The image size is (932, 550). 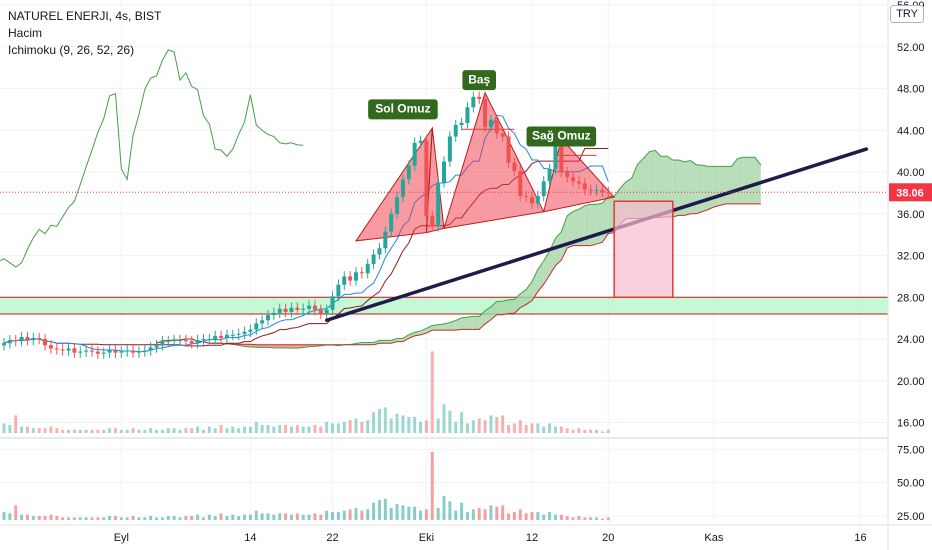 I want to click on target-box, so click(x=643, y=249).